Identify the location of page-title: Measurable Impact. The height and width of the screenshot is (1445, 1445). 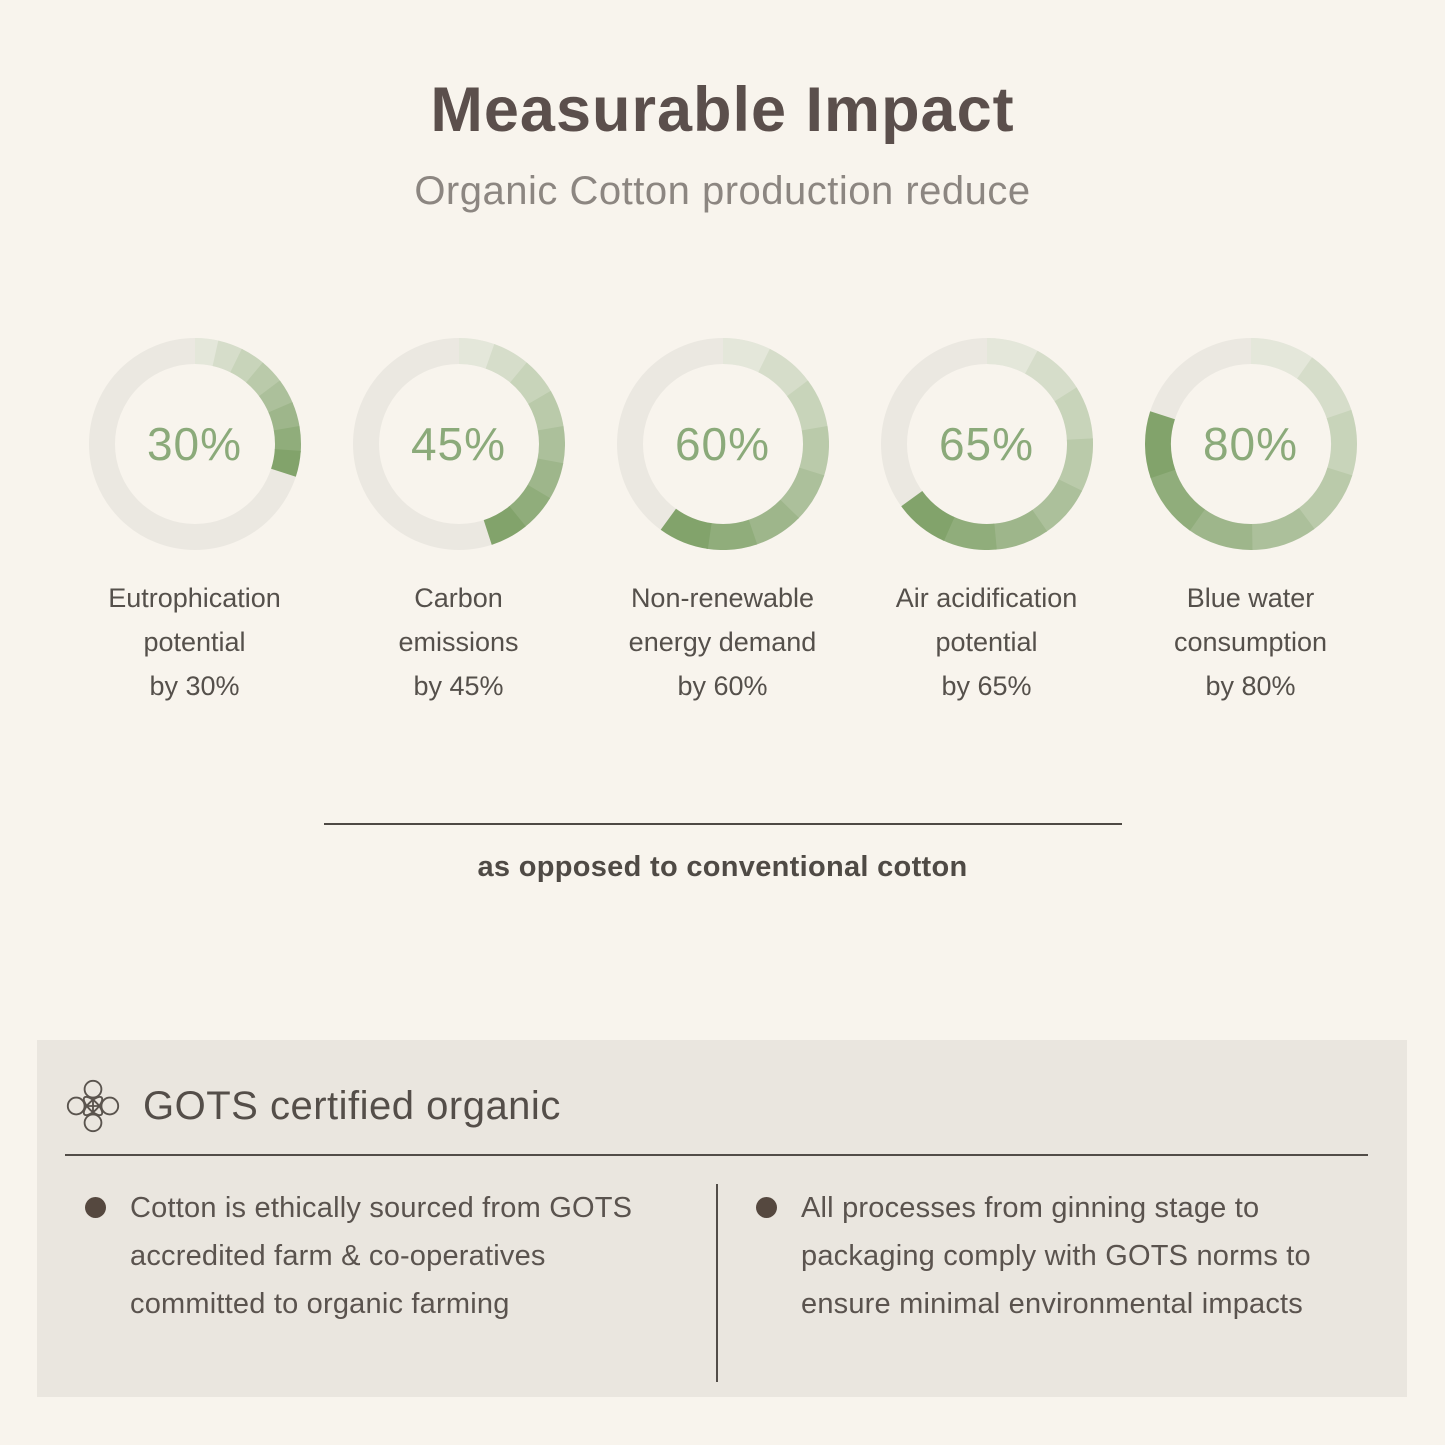
(722, 110).